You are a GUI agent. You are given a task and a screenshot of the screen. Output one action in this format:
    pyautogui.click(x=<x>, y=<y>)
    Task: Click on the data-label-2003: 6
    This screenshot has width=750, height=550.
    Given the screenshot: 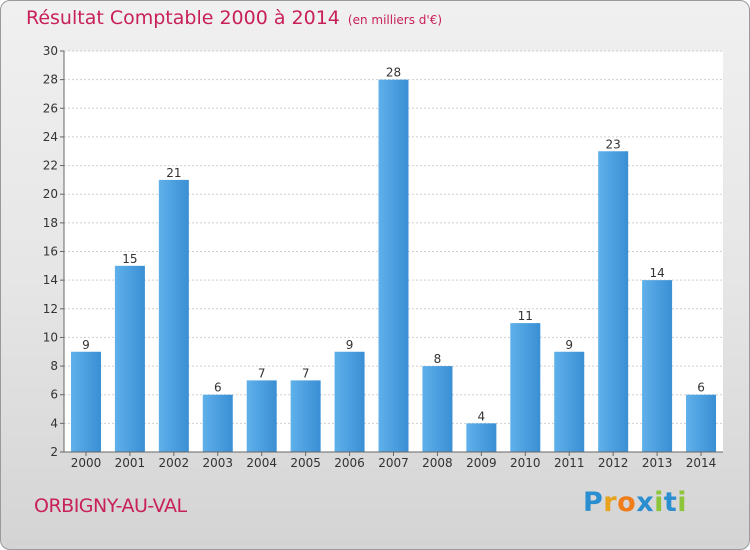 What is the action you would take?
    pyautogui.click(x=218, y=388)
    